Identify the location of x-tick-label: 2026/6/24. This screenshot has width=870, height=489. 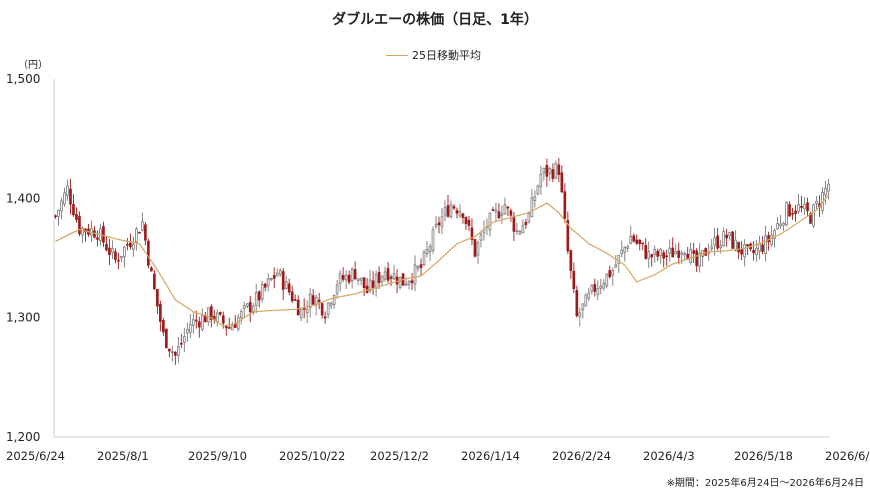
(847, 456).